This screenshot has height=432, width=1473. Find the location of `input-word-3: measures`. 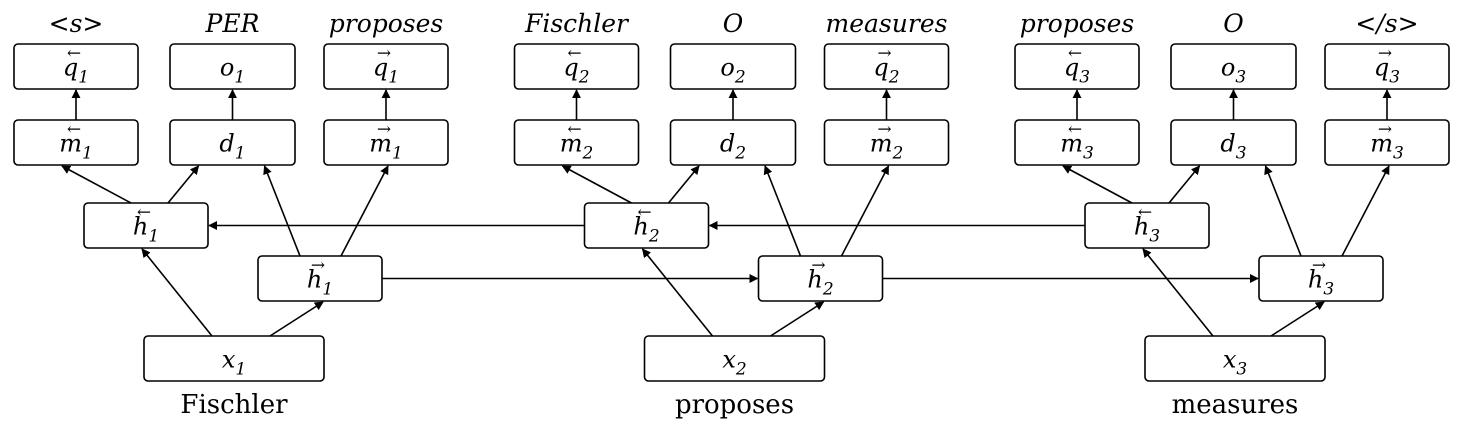

input-word-3: measures is located at coordinates (1235, 405).